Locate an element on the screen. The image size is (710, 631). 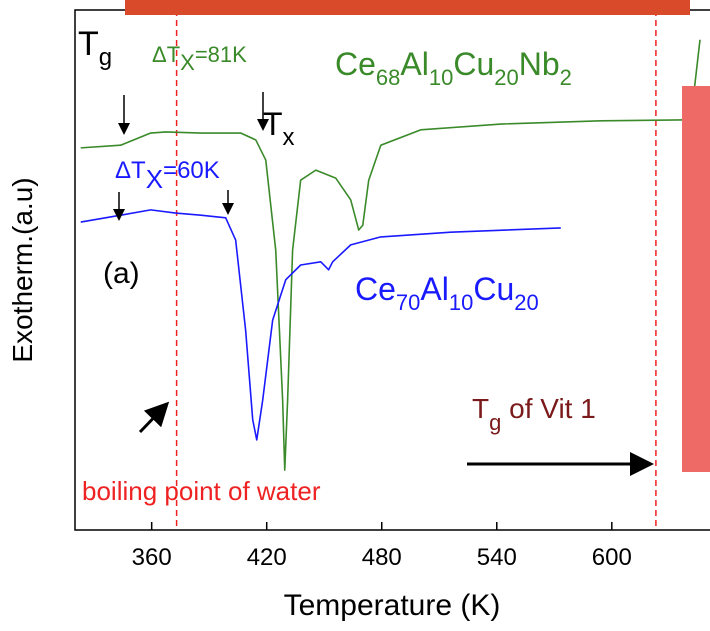
series-label: Ce68Al10Cu20Nb2 is located at coordinates (453, 68).